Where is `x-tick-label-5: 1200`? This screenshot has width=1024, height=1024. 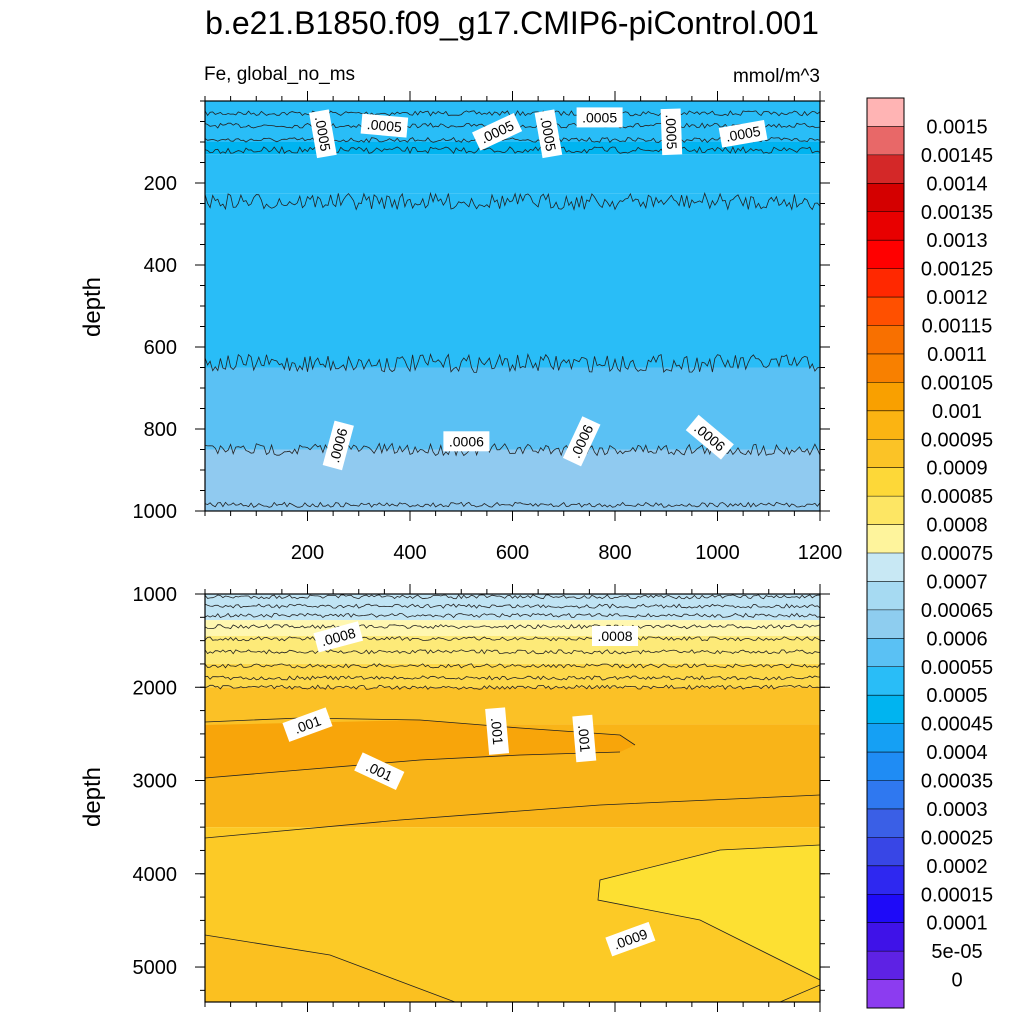 x-tick-label-5: 1200 is located at coordinates (820, 553).